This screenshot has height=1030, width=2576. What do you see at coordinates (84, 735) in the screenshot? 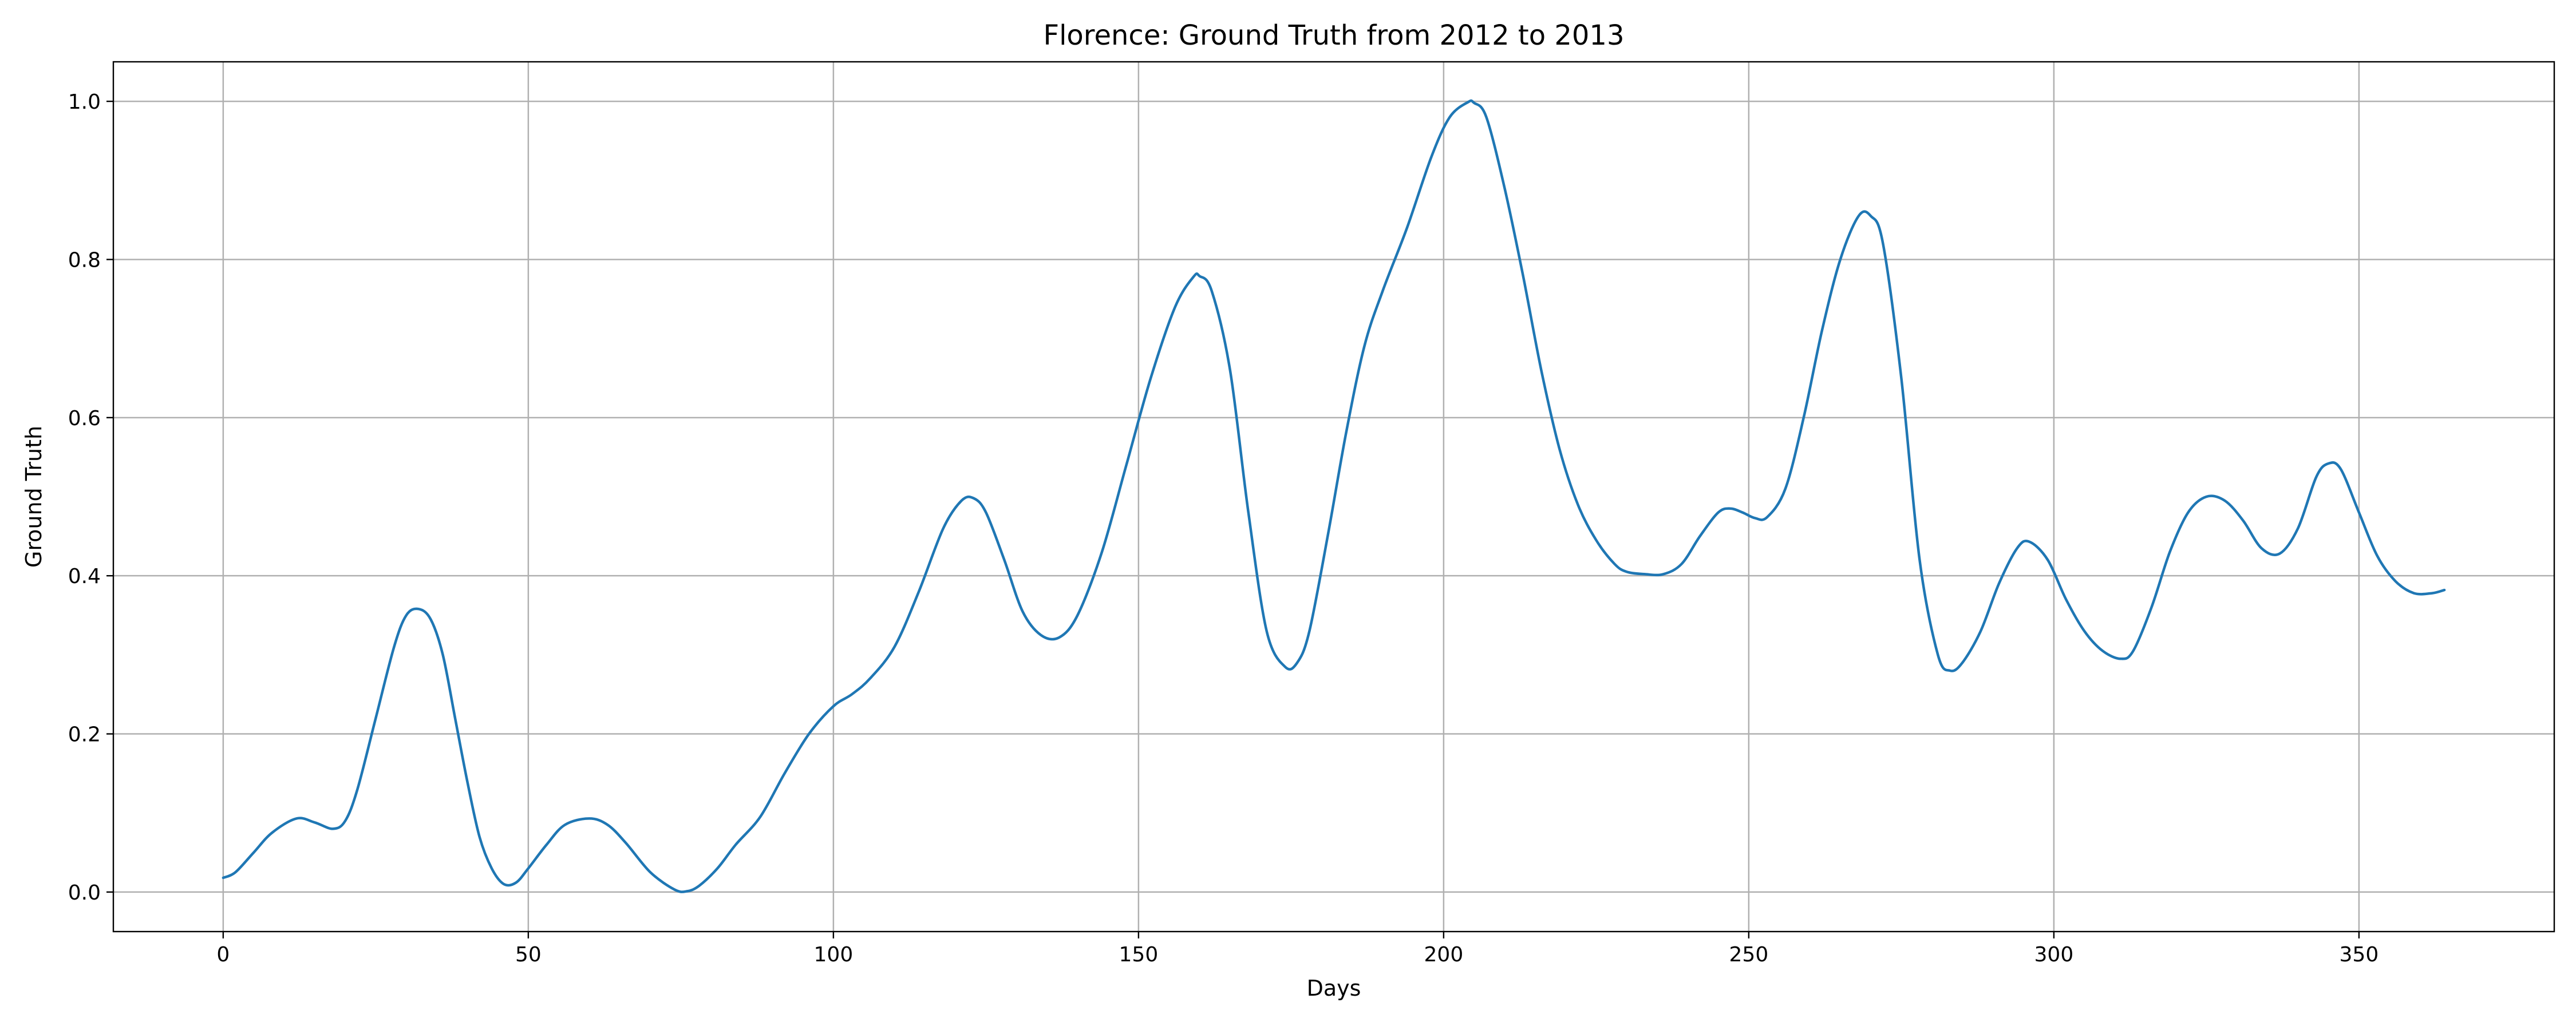
I see `y-tick-label: 0.2` at bounding box center [84, 735].